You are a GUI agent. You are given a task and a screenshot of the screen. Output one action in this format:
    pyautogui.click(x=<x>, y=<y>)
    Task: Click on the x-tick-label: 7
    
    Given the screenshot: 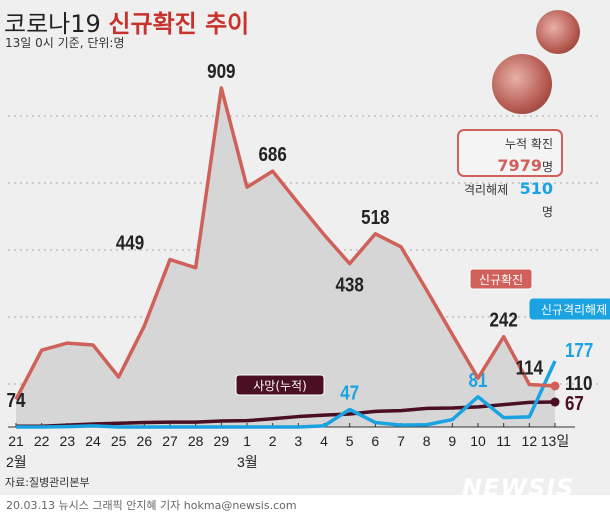 What is the action you would take?
    pyautogui.click(x=401, y=441)
    